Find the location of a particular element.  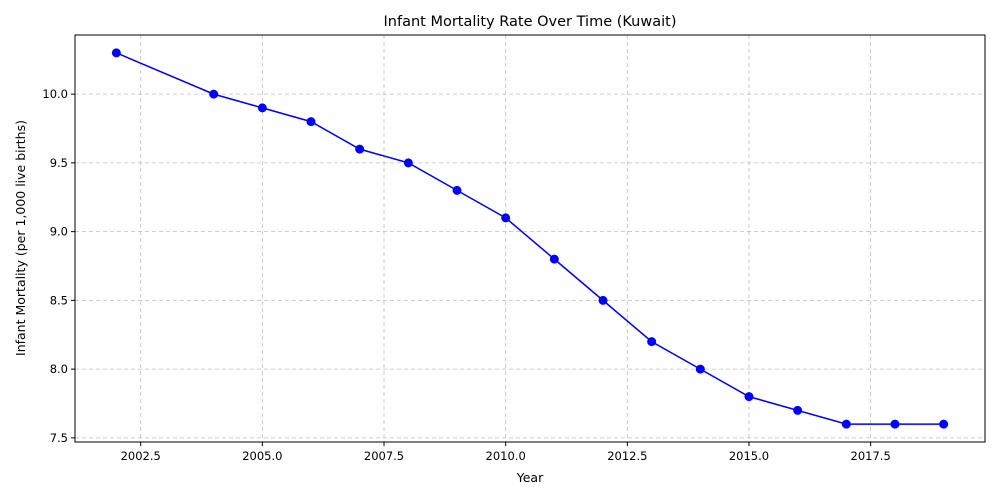

chart-title: Infant Mortality Rate Over Time (Kuwait) is located at coordinates (530, 22).